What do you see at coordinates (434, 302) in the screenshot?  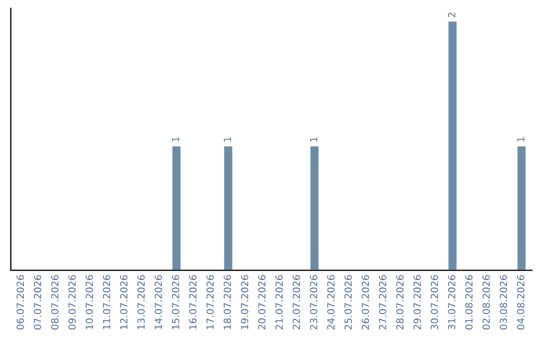 I see `x-tick-label: 30.07.2026` at bounding box center [434, 302].